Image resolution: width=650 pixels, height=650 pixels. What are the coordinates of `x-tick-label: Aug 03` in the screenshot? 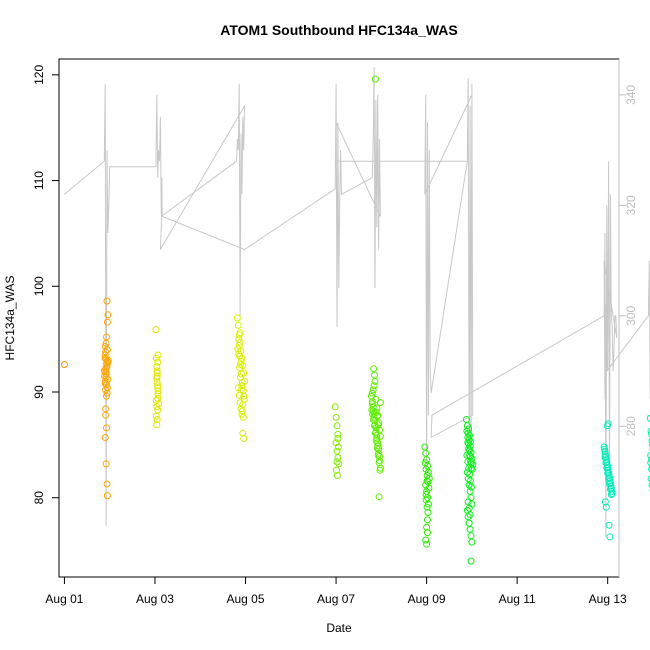 It's located at (155, 599).